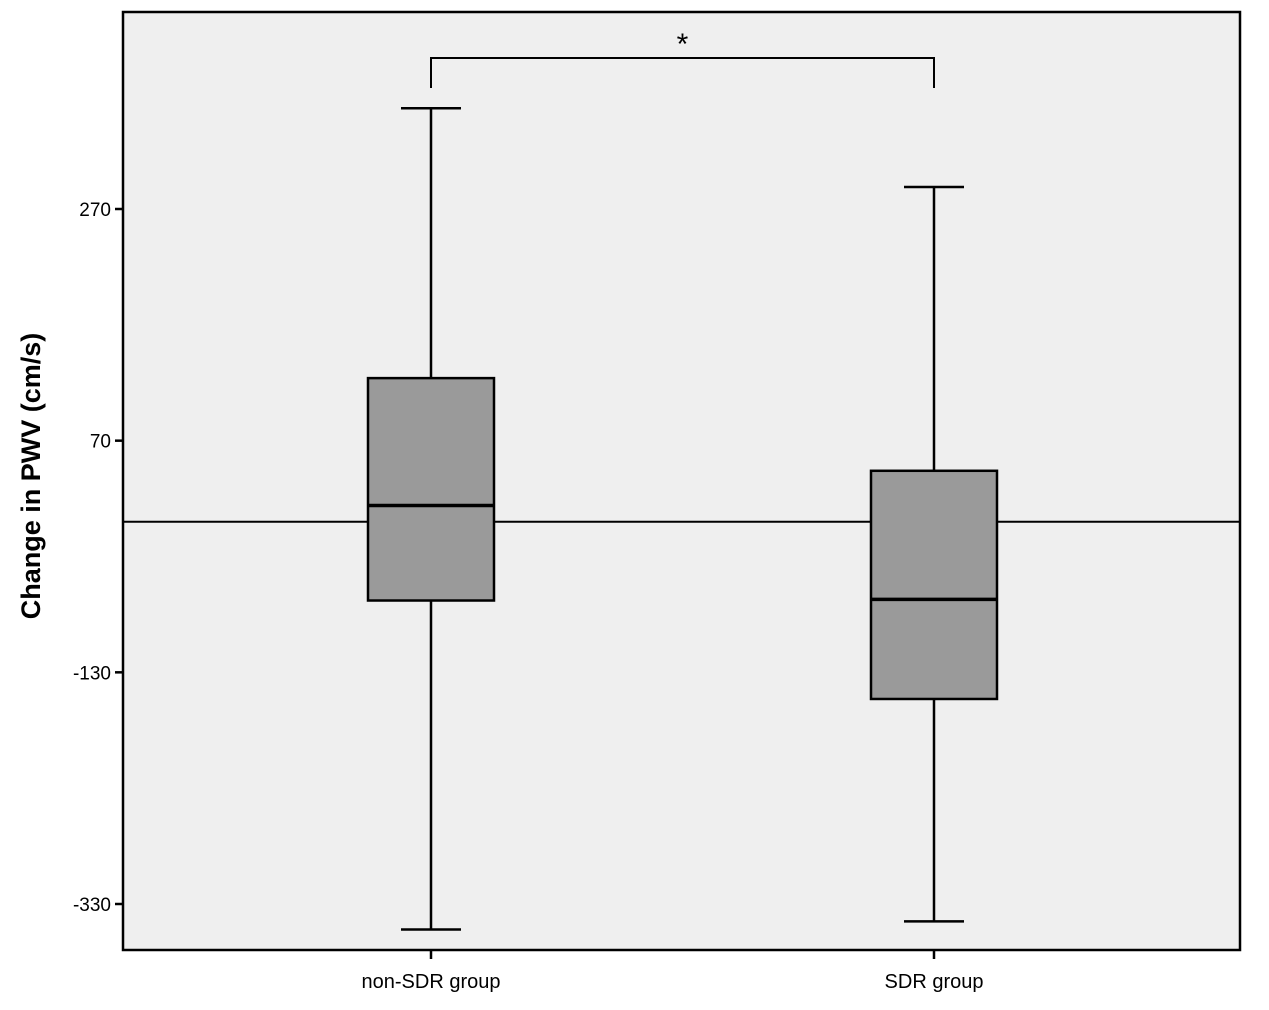 The height and width of the screenshot is (1010, 1269). Describe the element at coordinates (92, 905) in the screenshot. I see `y-tick-label: -330` at that location.